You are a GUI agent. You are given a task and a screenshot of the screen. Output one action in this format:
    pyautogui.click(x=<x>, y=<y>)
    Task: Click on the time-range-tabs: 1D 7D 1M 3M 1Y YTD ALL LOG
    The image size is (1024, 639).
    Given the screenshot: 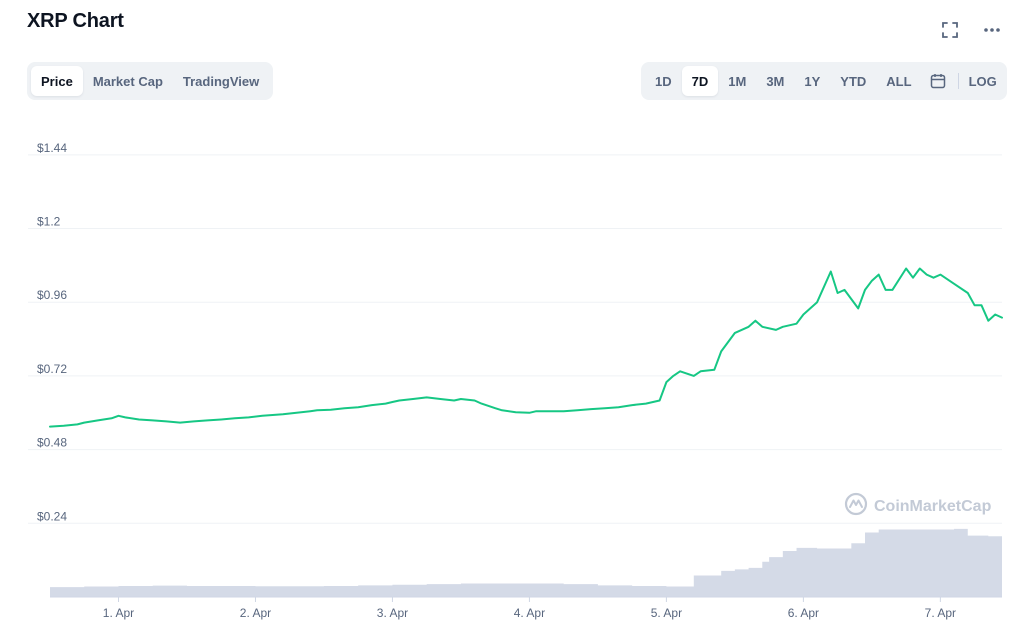 What is the action you would take?
    pyautogui.click(x=824, y=81)
    